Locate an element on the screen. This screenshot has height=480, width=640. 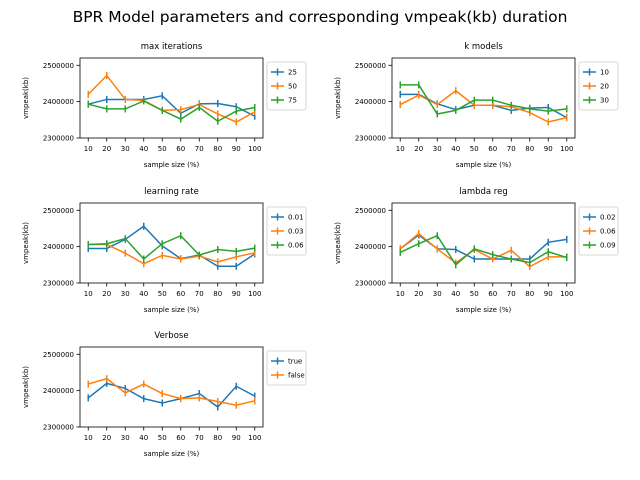
legend is located at coordinates (286, 368).